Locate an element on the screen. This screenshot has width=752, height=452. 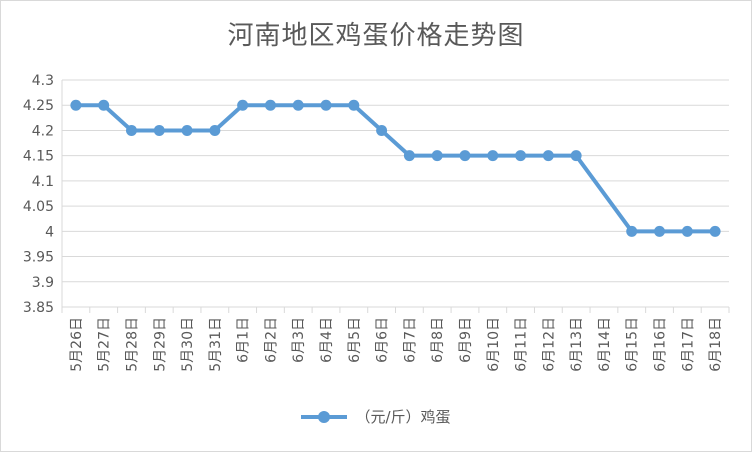
y-tick-label: 3.9 is located at coordinates (43, 283).